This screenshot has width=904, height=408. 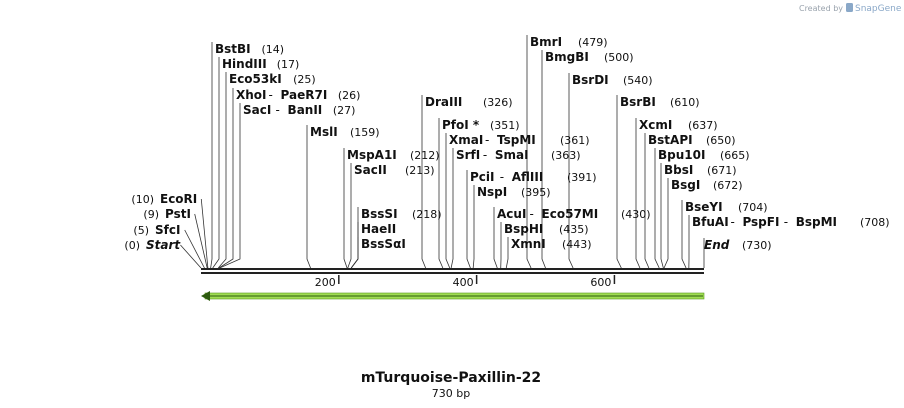 What do you see at coordinates (760, 222) in the screenshot?
I see `enzyme-name: PspFI` at bounding box center [760, 222].